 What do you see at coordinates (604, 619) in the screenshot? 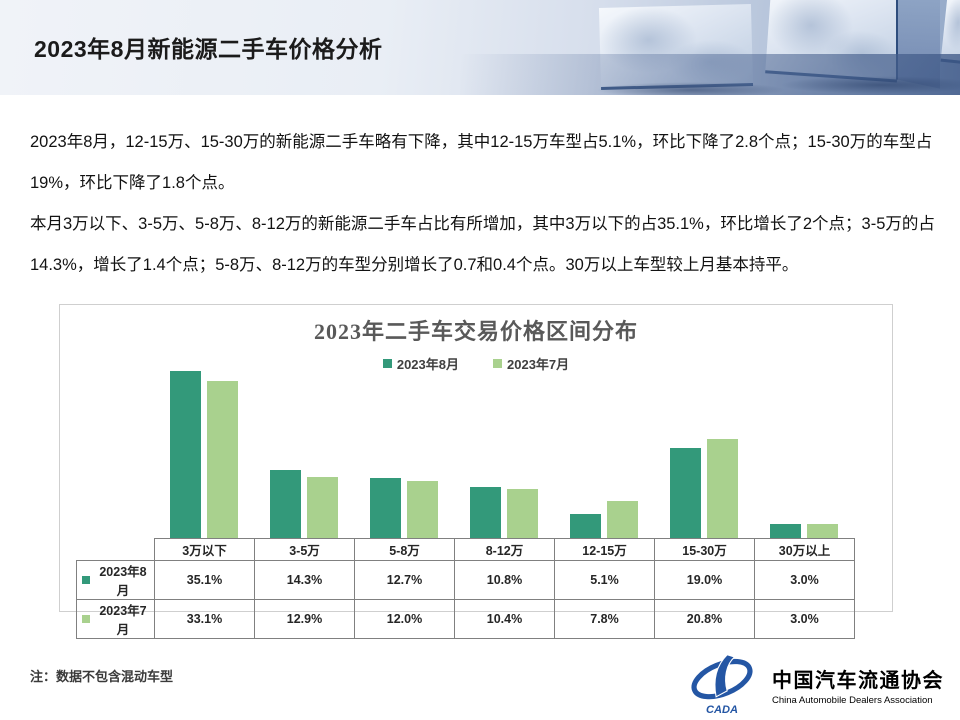
I see `table-value-cell: 7.8%` at bounding box center [604, 619].